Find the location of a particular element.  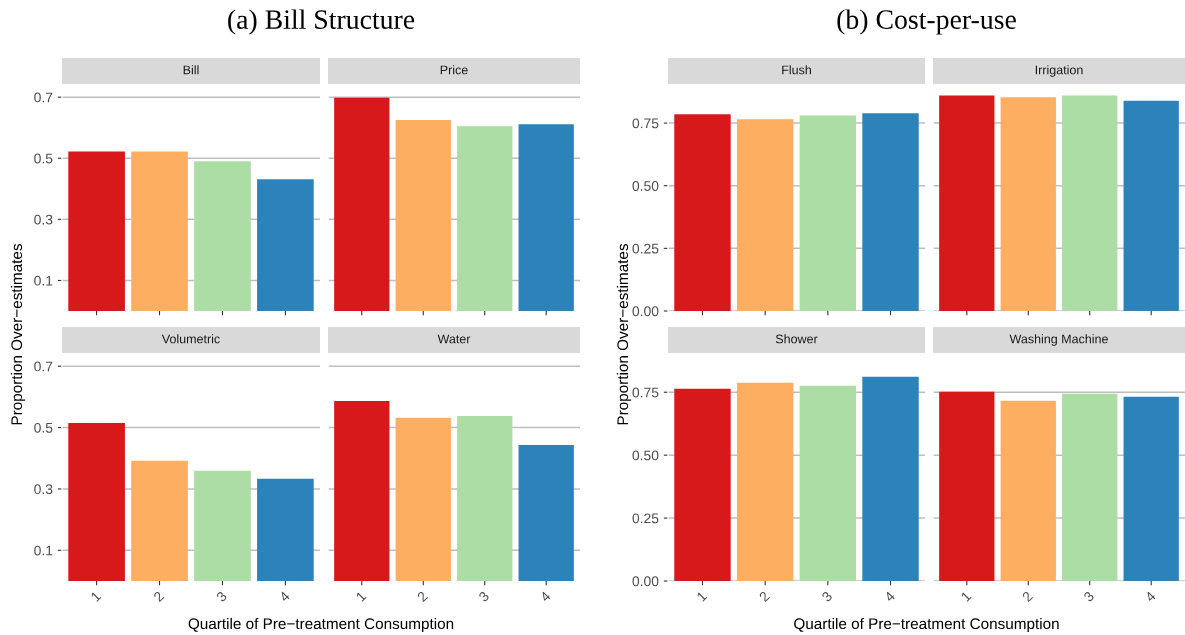

chart-title: Price is located at coordinates (454, 70).